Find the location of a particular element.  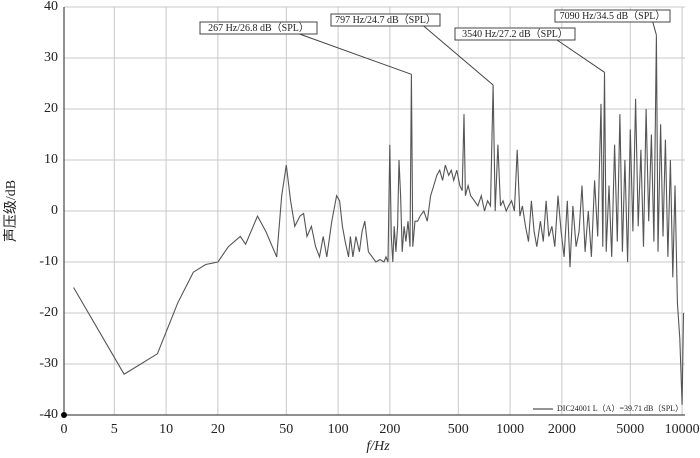

y-tick-label: -10 is located at coordinates (48, 261).